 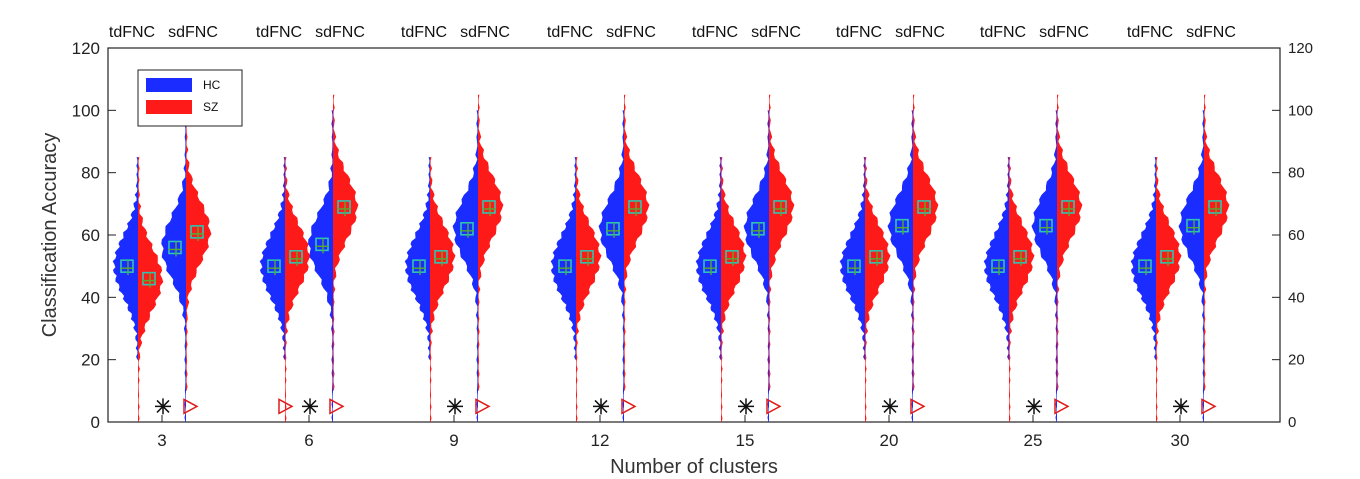 What do you see at coordinates (161, 440) in the screenshot?
I see `x-tick-label: 3` at bounding box center [161, 440].